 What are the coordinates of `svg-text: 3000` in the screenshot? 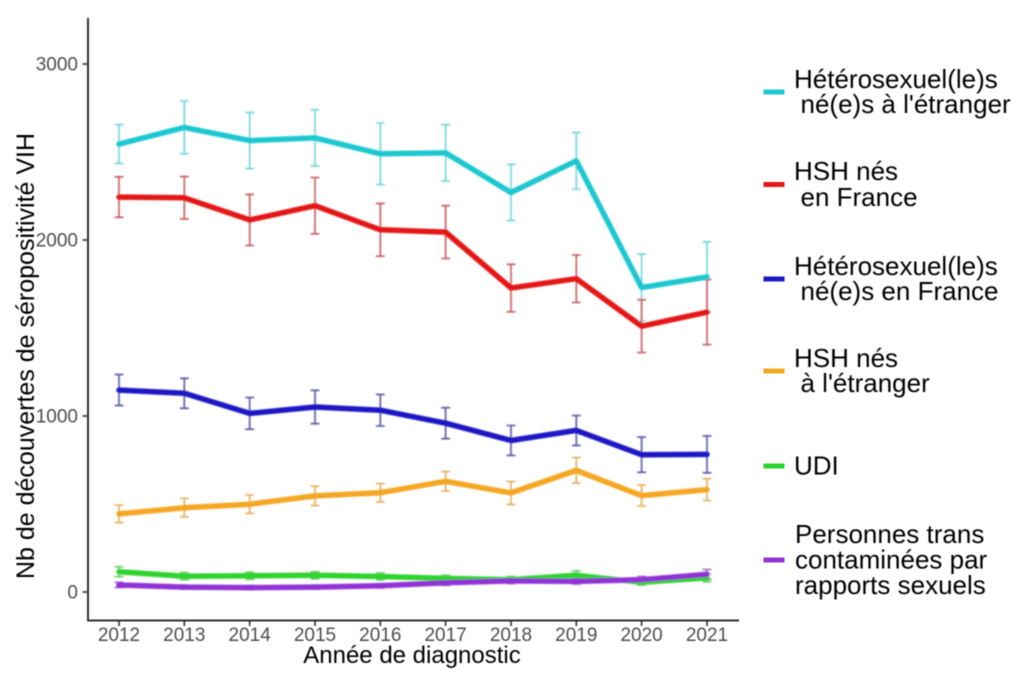 It's located at (57, 65).